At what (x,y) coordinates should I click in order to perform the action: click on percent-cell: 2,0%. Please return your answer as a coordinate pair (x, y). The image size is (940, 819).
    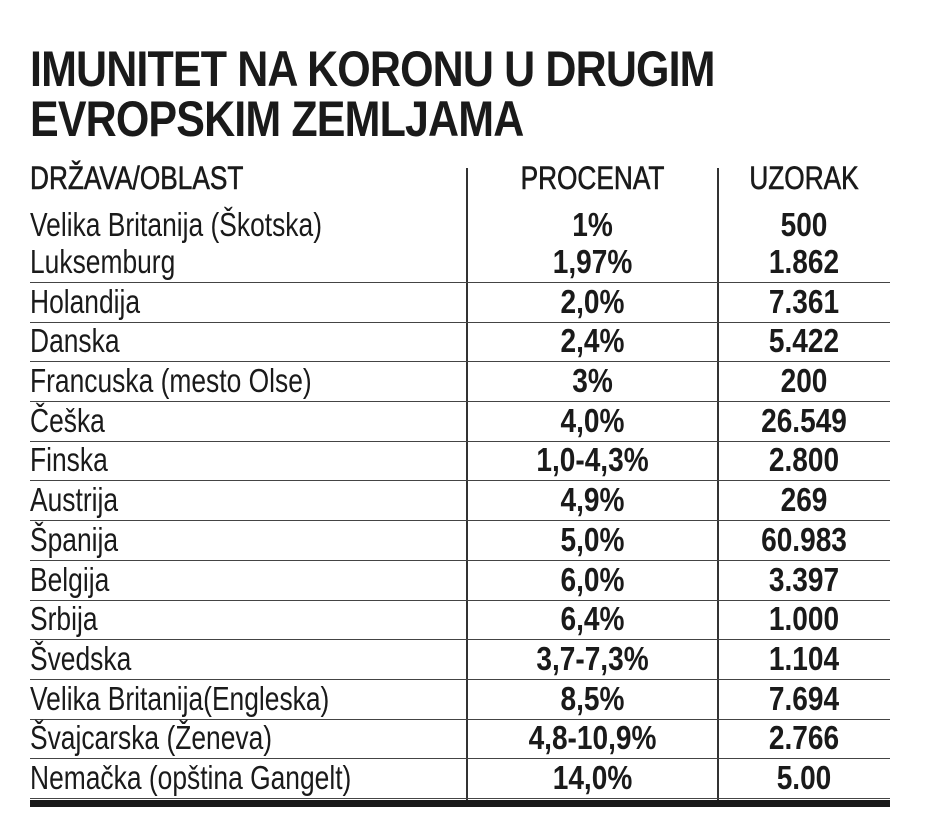
    Looking at the image, I should click on (592, 301).